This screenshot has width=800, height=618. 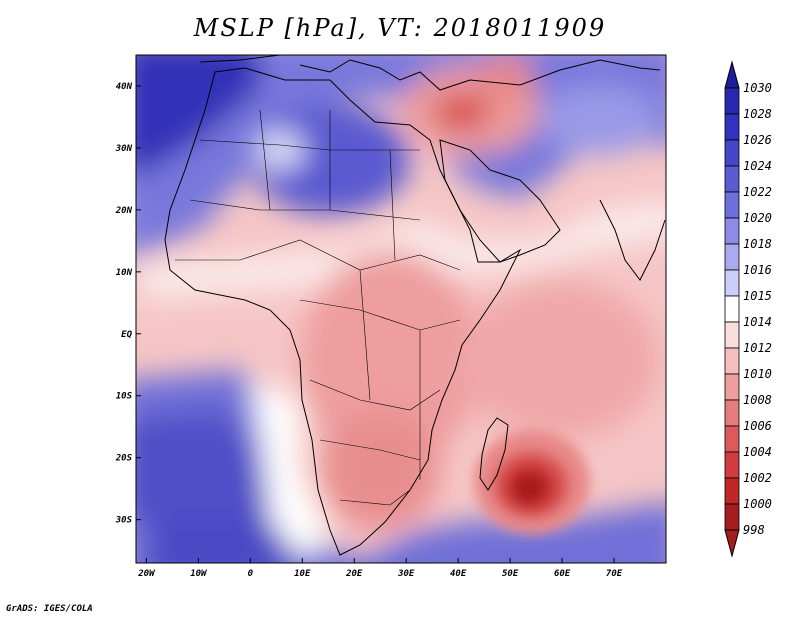 What do you see at coordinates (510, 574) in the screenshot?
I see `lon-tick-label: 50E` at bounding box center [510, 574].